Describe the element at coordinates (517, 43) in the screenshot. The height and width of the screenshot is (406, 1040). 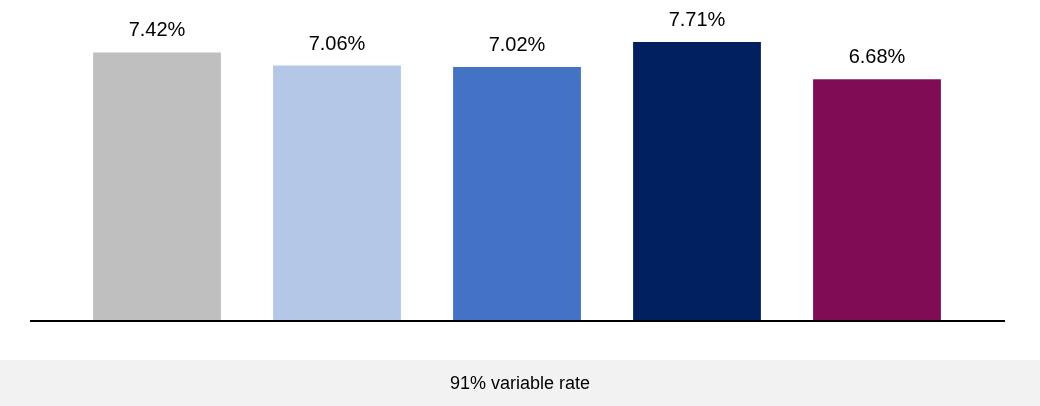
I see `data-label: 7.02%` at that location.